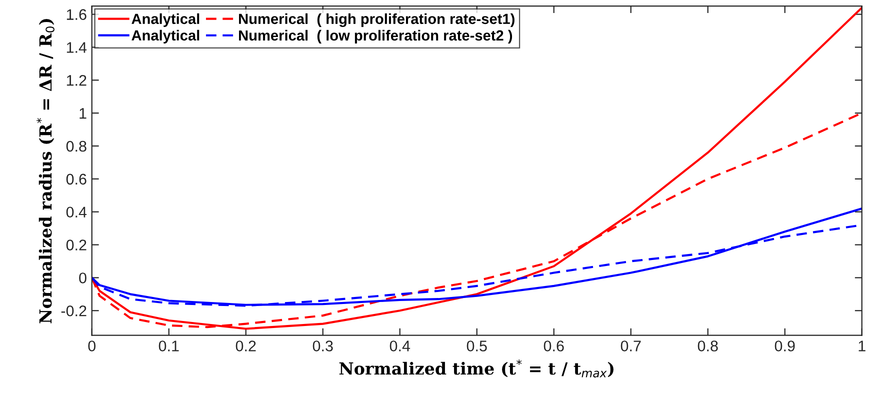  I want to click on x-tick-label: 1, so click(862, 346).